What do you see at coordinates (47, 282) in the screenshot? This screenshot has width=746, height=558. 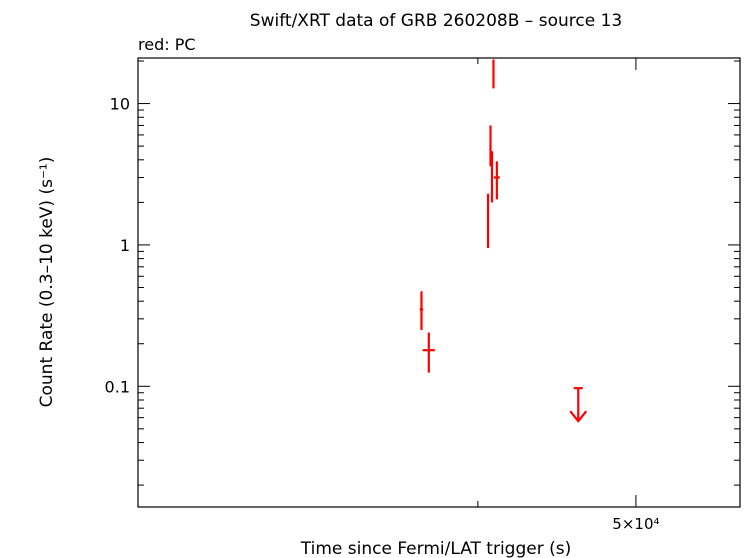 I see `y-axis-label: Count Rate (0.3–10 keV) (s⁻¹)` at bounding box center [47, 282].